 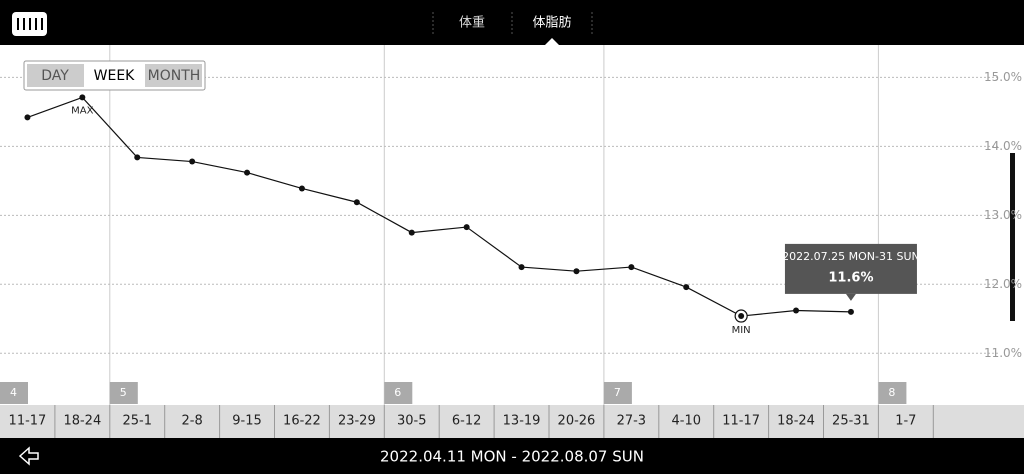 What do you see at coordinates (741, 330) in the screenshot?
I see `min-label: MIN` at bounding box center [741, 330].